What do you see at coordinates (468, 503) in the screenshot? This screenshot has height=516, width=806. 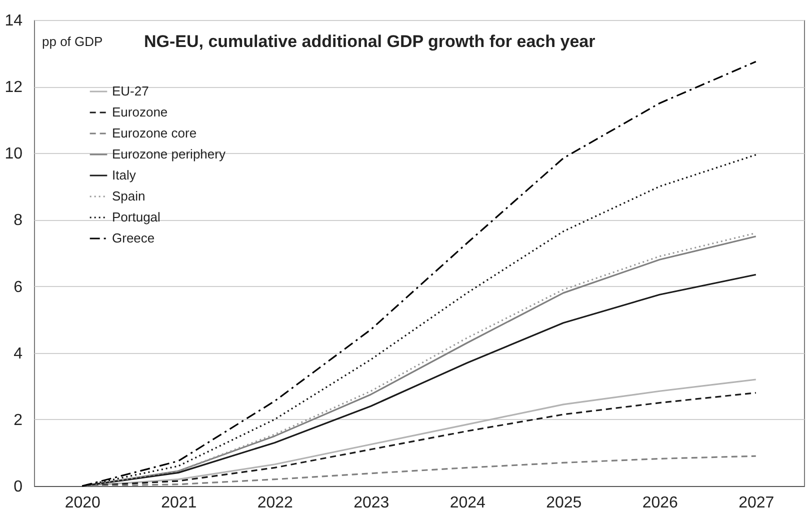 I see `x-tick-label: 2024` at bounding box center [468, 503].